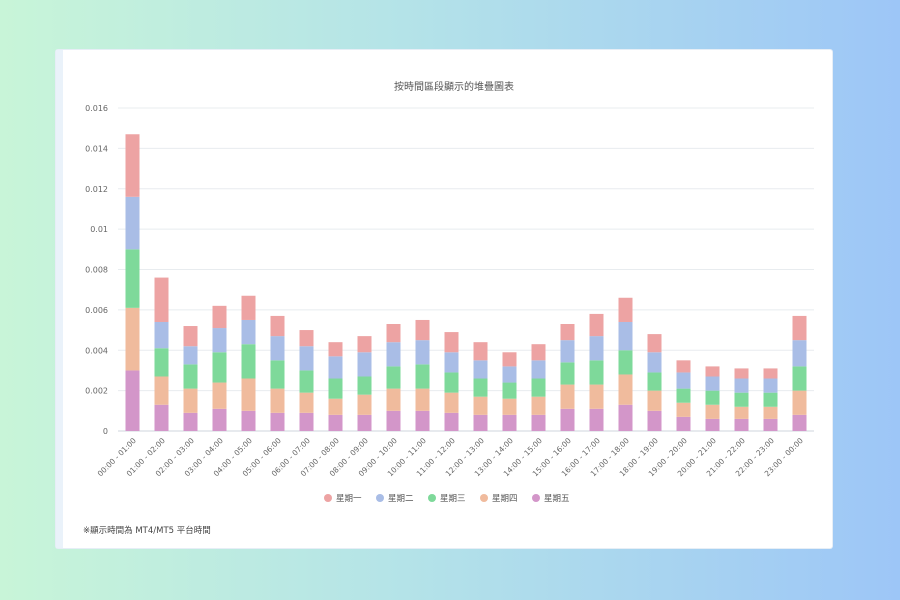  What do you see at coordinates (499, 499) in the screenshot?
I see `legend-item: 星期四` at bounding box center [499, 499].